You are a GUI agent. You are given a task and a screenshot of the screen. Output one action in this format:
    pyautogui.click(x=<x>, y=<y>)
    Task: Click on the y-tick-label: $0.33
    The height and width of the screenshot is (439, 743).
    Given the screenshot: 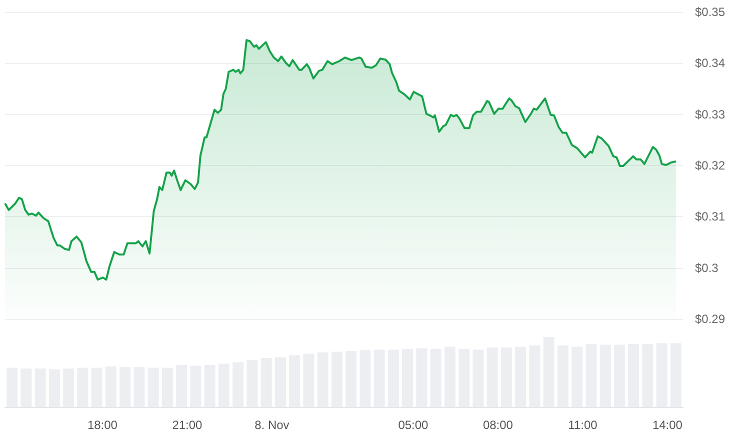 What is the action you would take?
    pyautogui.click(x=710, y=114)
    